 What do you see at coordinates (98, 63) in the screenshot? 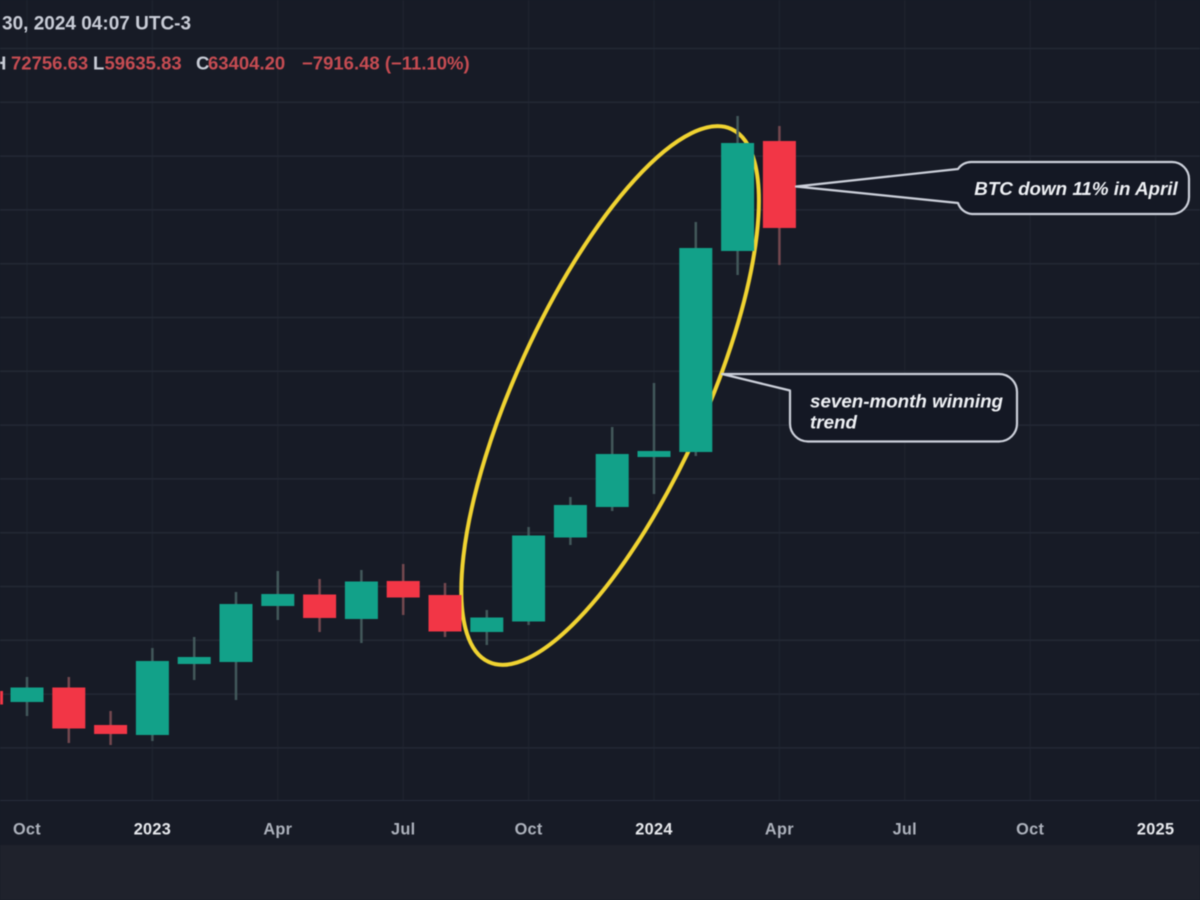
I see `svg-text: L` at bounding box center [98, 63].